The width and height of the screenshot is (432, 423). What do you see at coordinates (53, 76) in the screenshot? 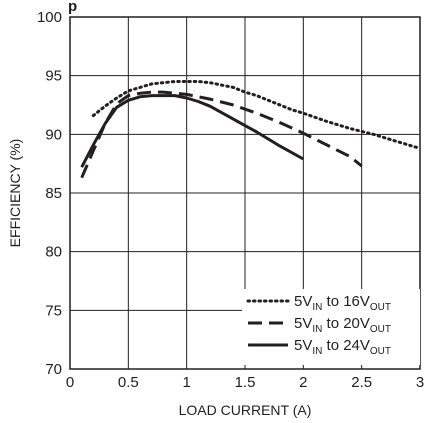
I see `y-tick-label: 95` at bounding box center [53, 76].